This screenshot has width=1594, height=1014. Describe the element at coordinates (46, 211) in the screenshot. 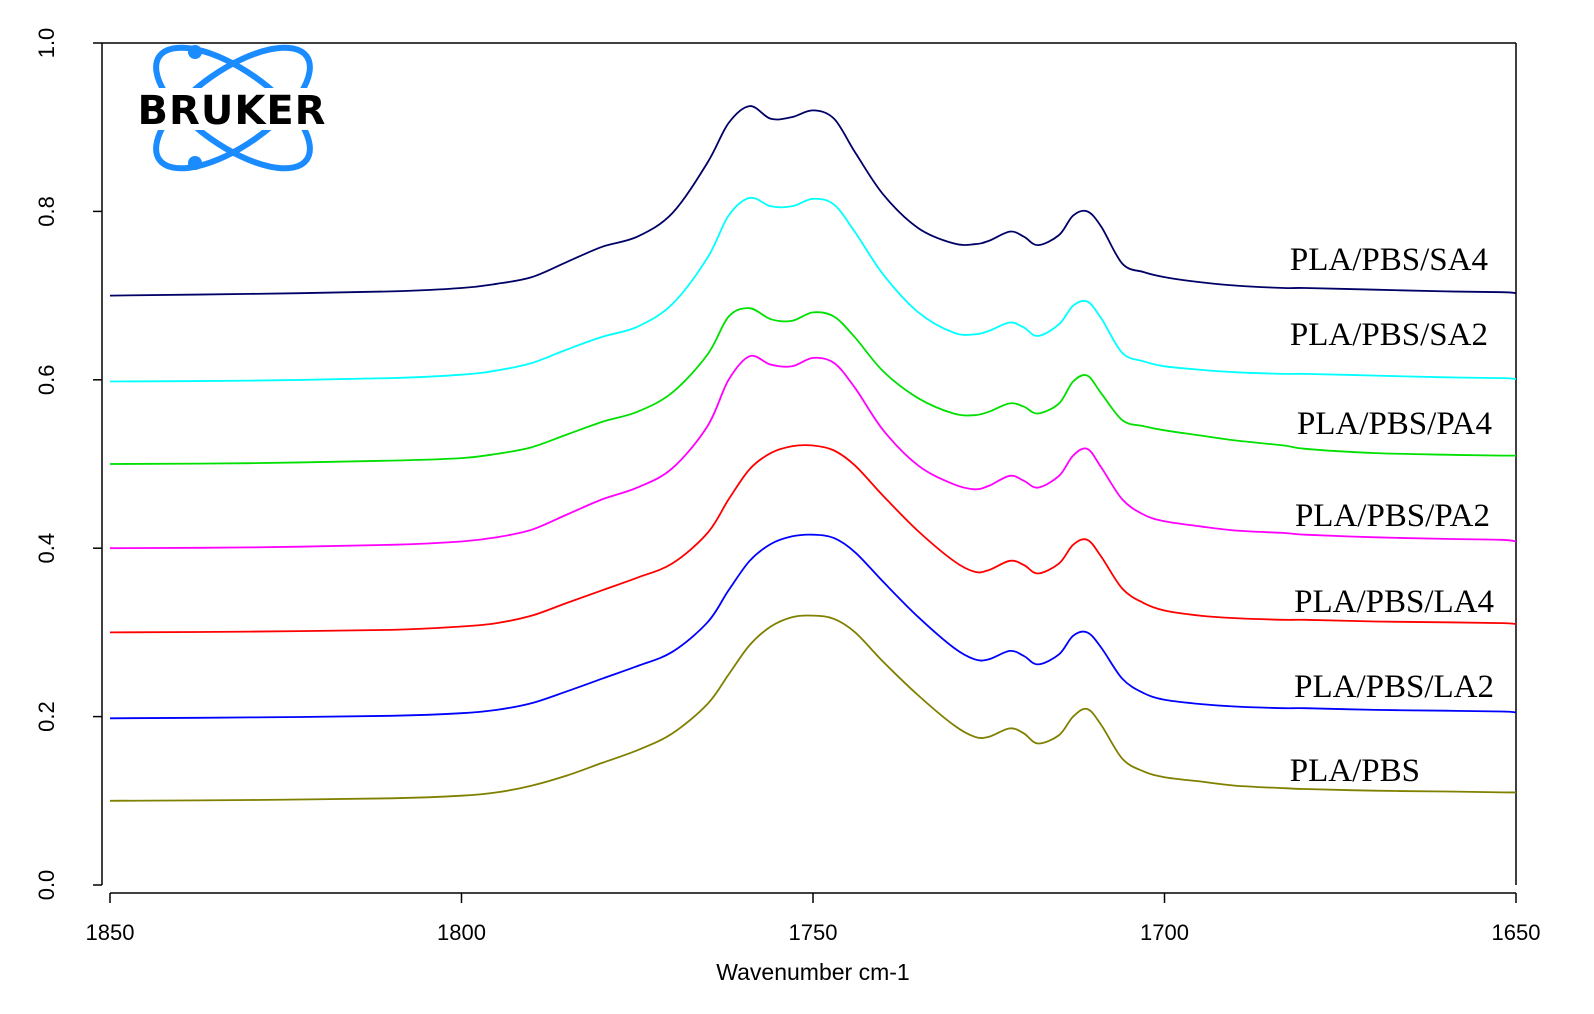

I see `y-tick-label: 0.8` at that location.